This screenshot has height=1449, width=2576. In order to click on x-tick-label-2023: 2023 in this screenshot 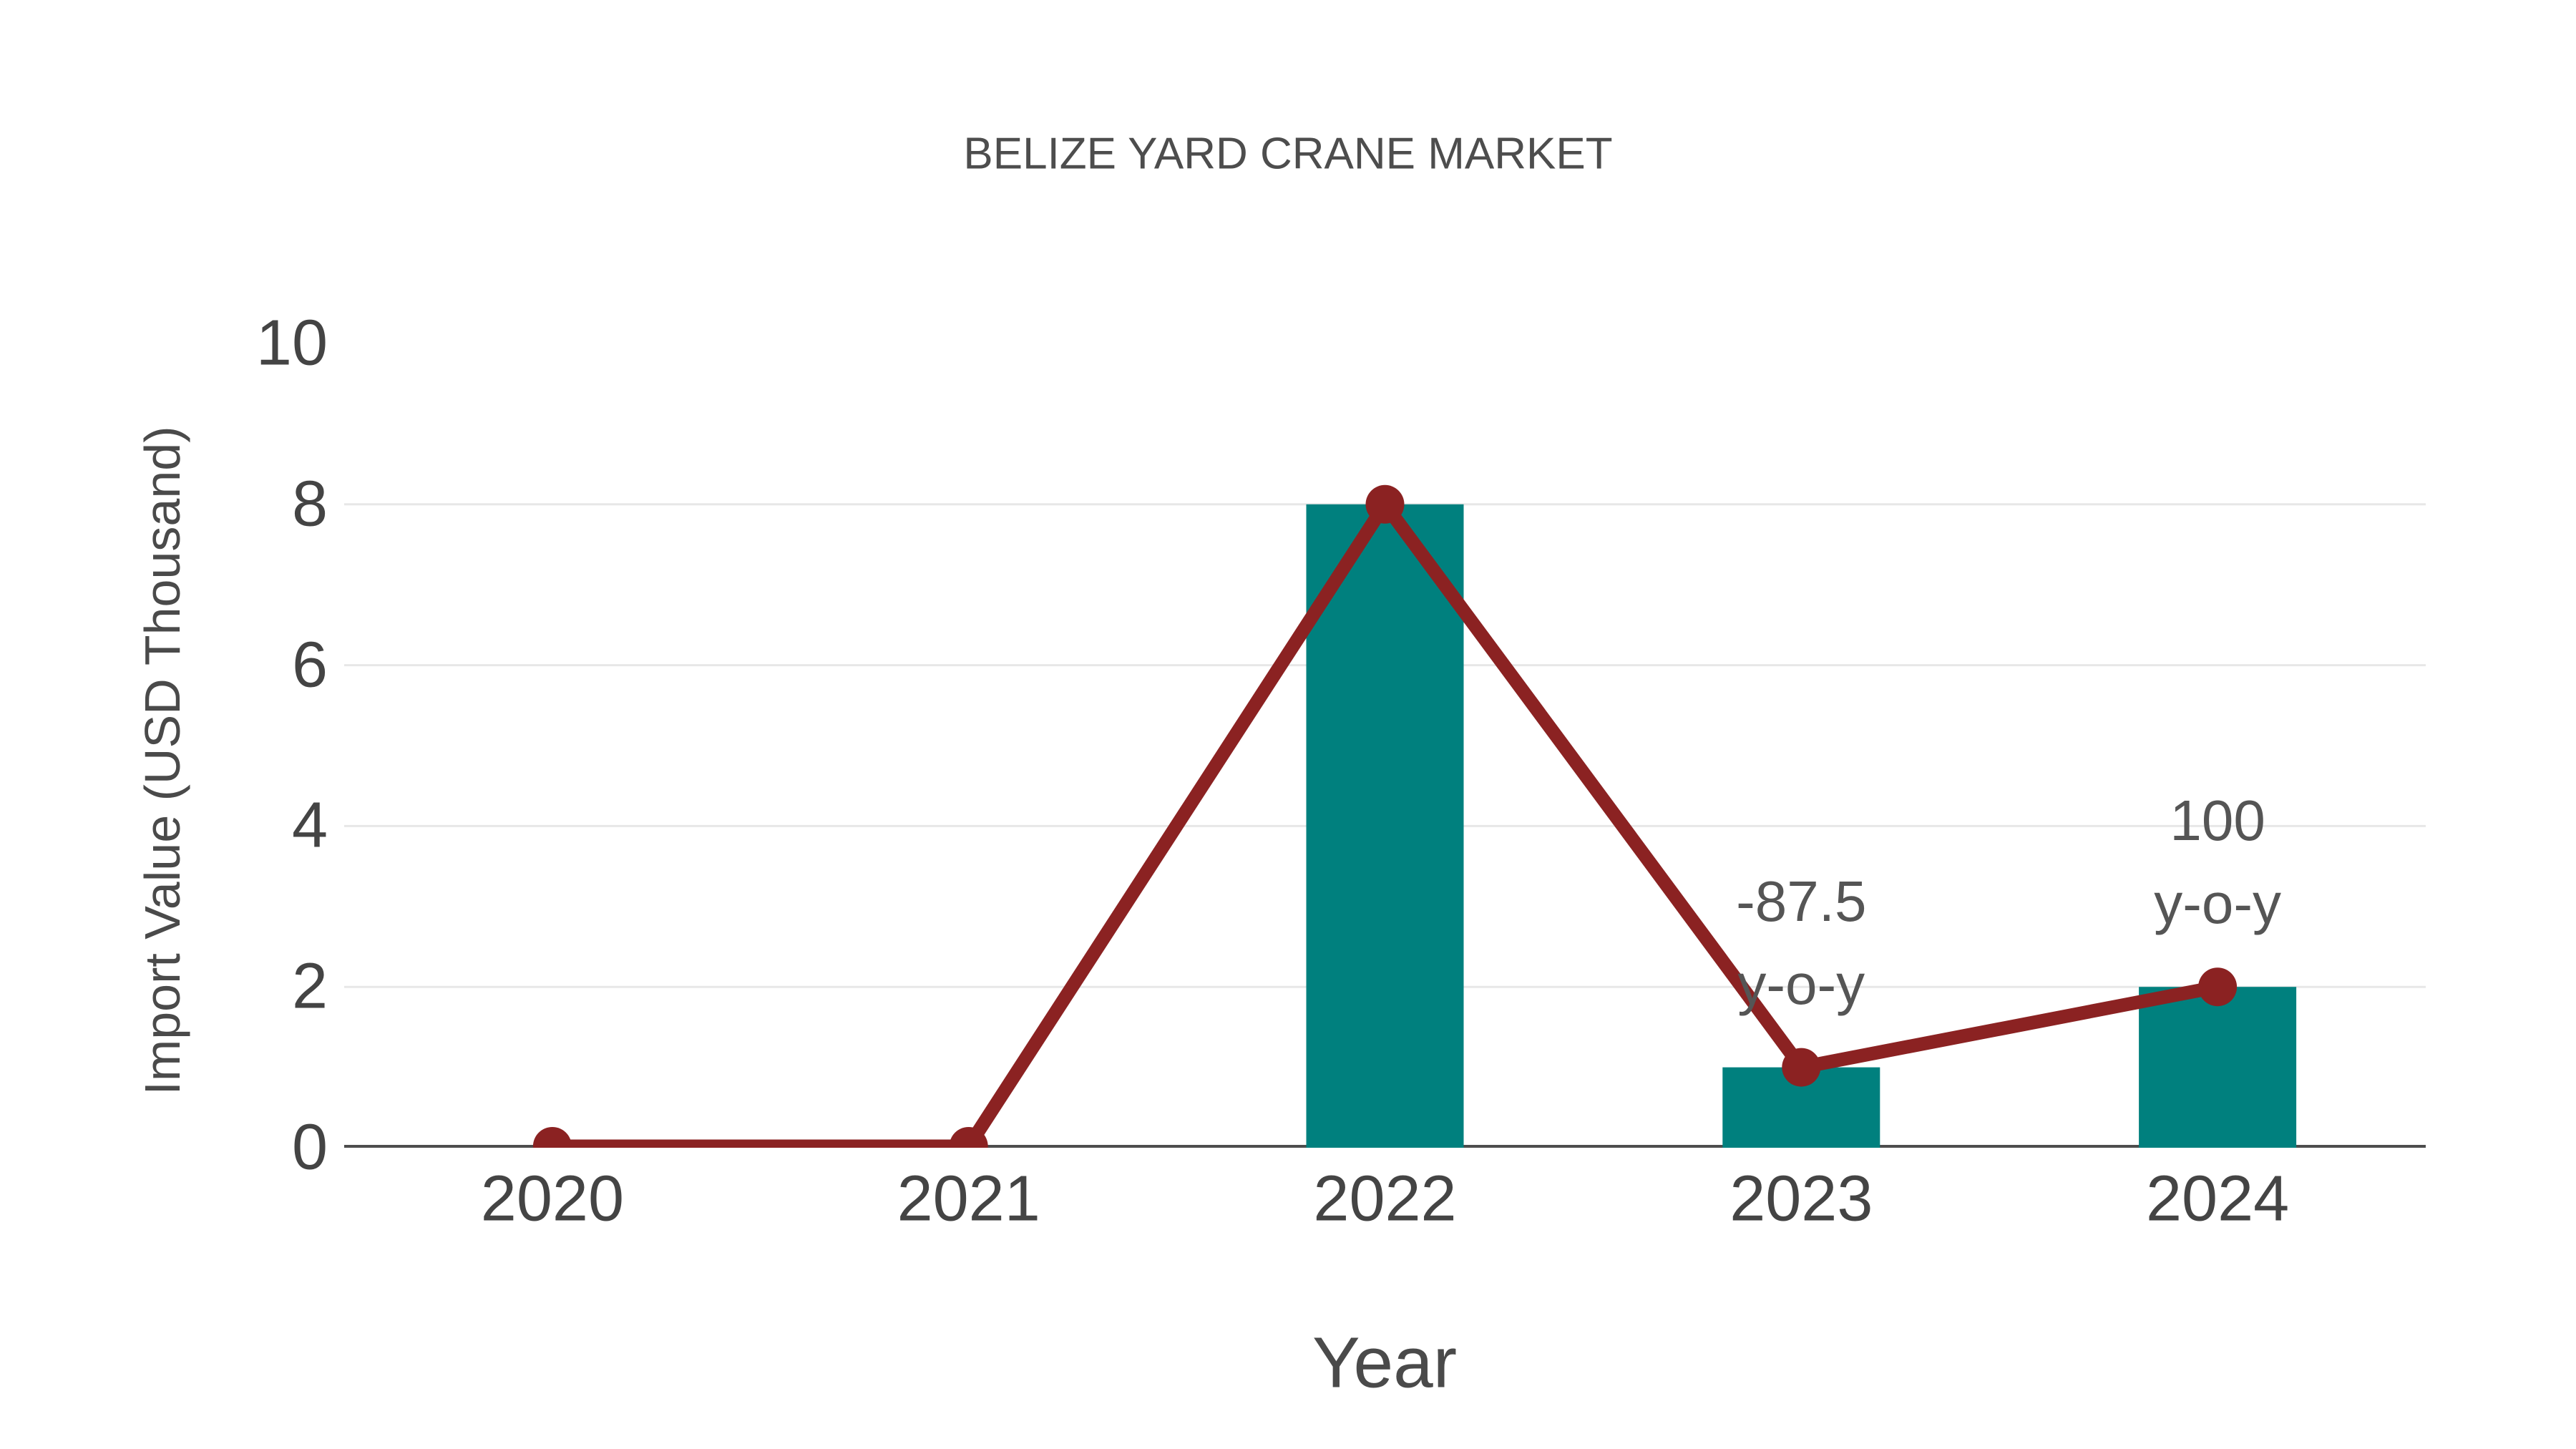, I will do `click(1801, 1199)`.